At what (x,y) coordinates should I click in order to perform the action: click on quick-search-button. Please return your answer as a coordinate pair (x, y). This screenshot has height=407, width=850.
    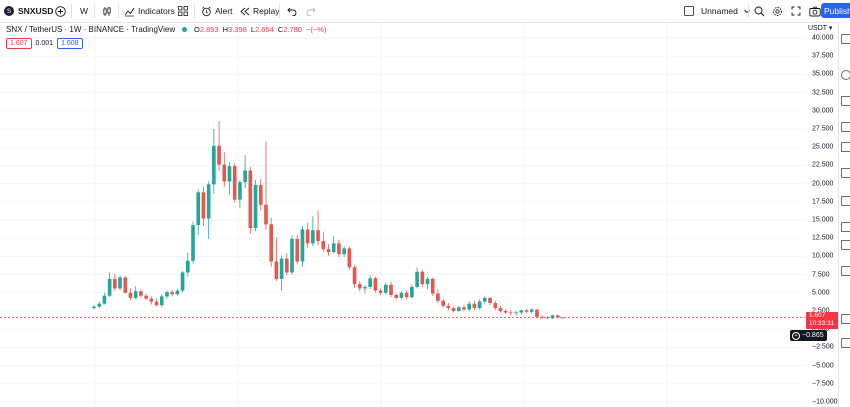
    Looking at the image, I should click on (759, 11).